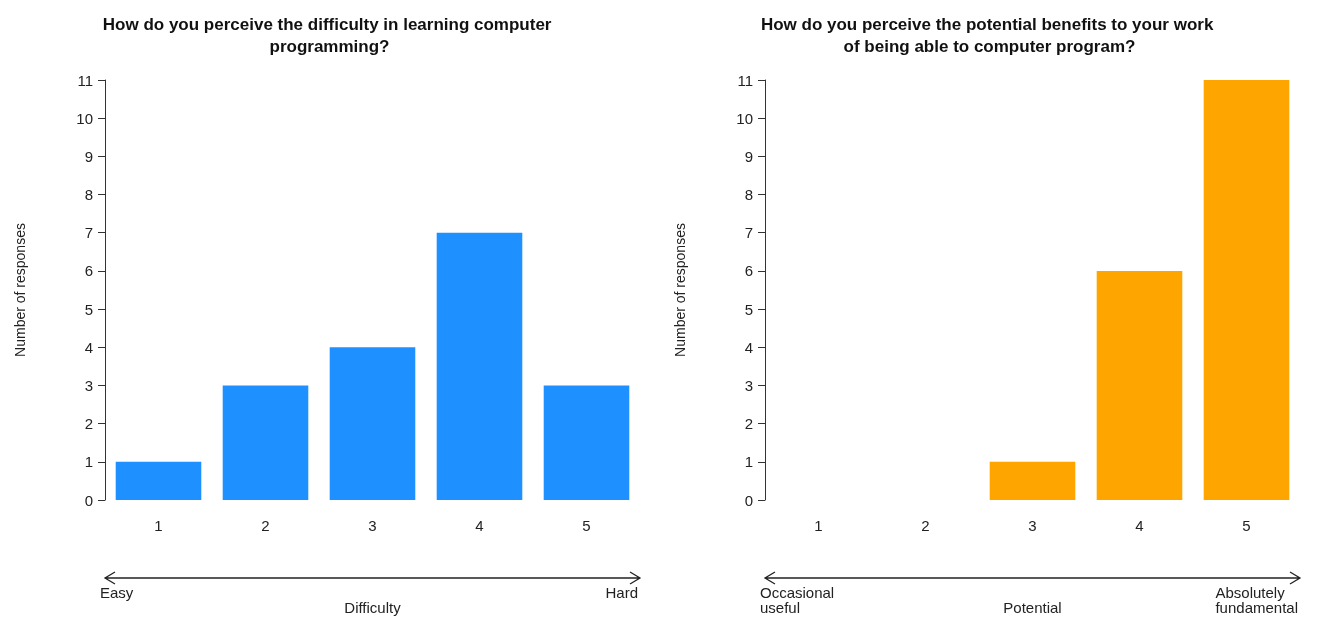 The height and width of the screenshot is (628, 1319). I want to click on x-axis-title: Difficulty, so click(373, 607).